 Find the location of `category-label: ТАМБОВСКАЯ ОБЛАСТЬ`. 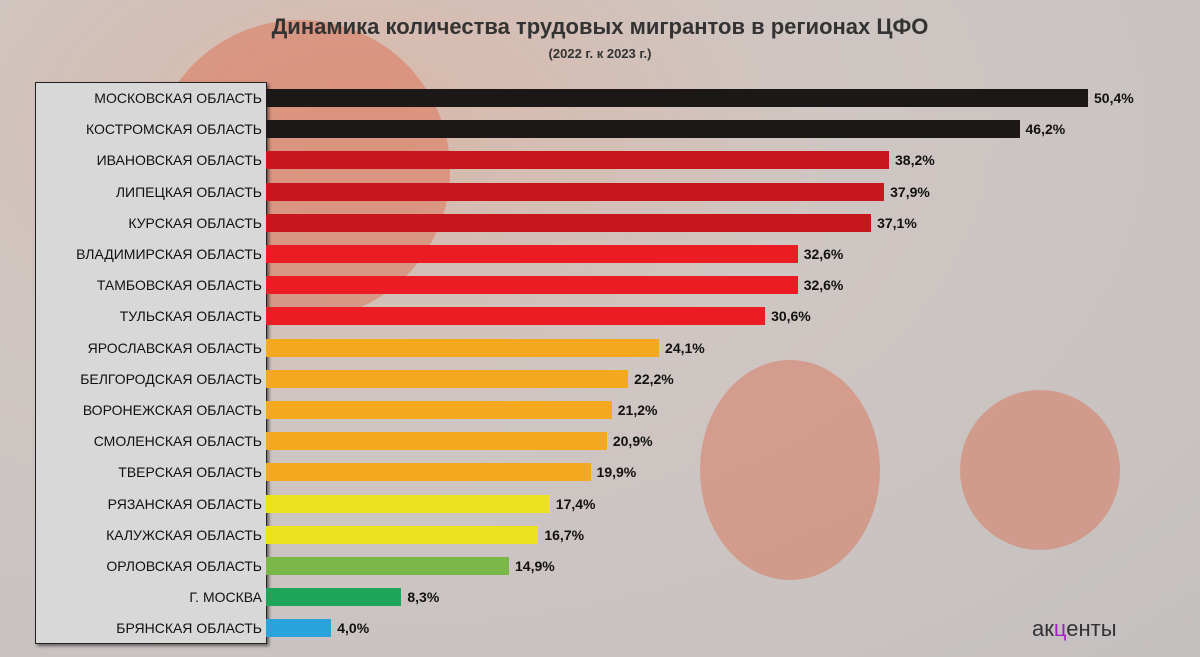

category-label: ТАМБОВСКАЯ ОБЛАСТЬ is located at coordinates (179, 285).